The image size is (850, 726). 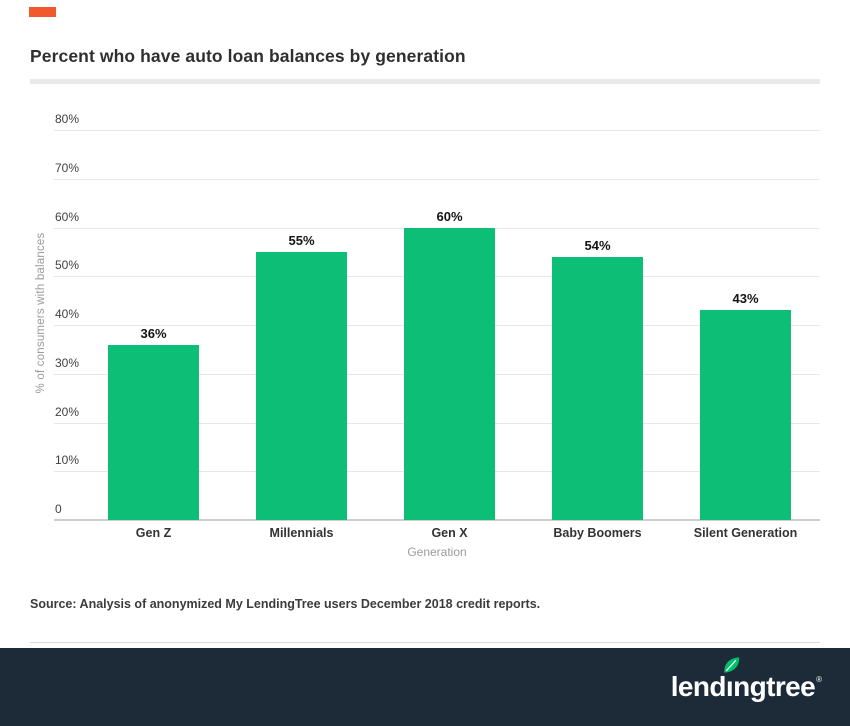 What do you see at coordinates (449, 533) in the screenshot?
I see `x-tick-label: Gen X` at bounding box center [449, 533].